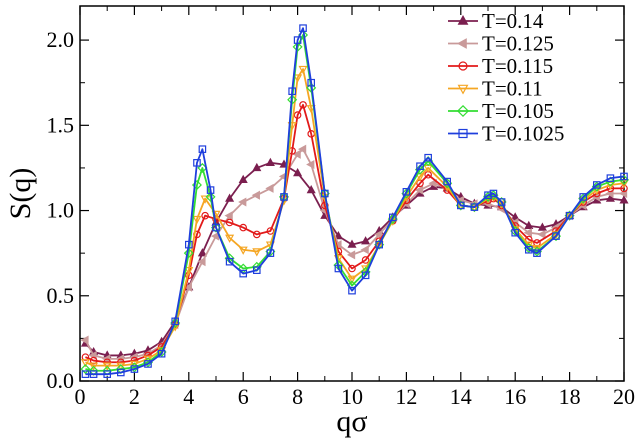  I want to click on x-tick-label: 16, so click(515, 396).